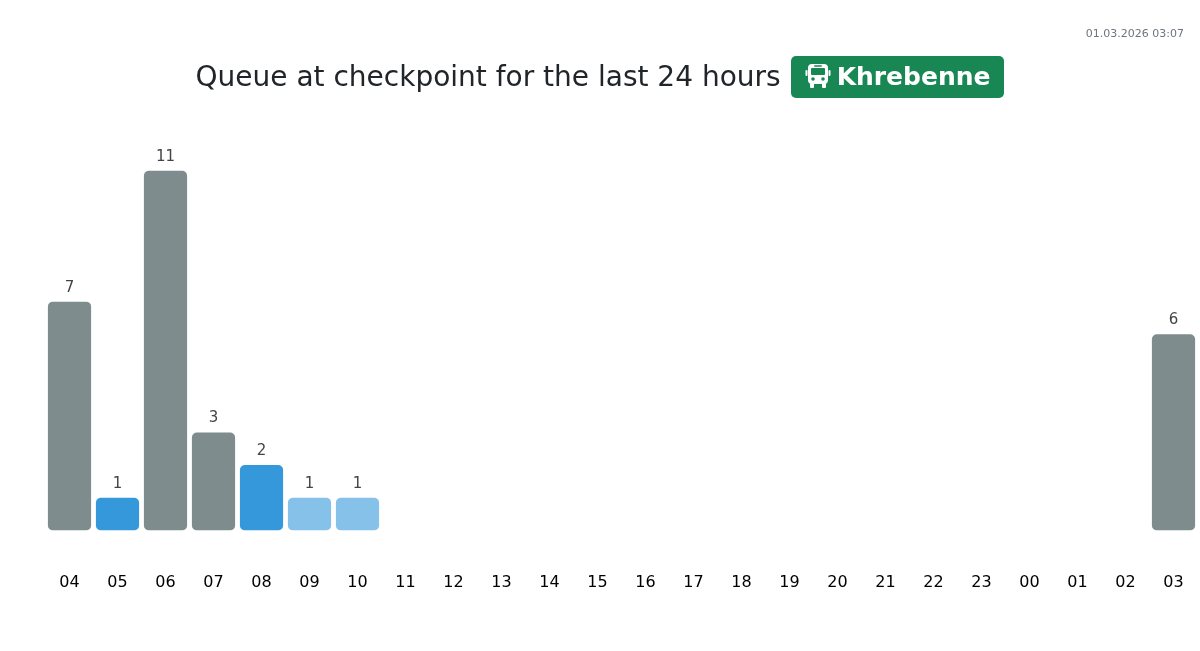  What do you see at coordinates (549, 581) in the screenshot?
I see `x-tick-label: 14` at bounding box center [549, 581].